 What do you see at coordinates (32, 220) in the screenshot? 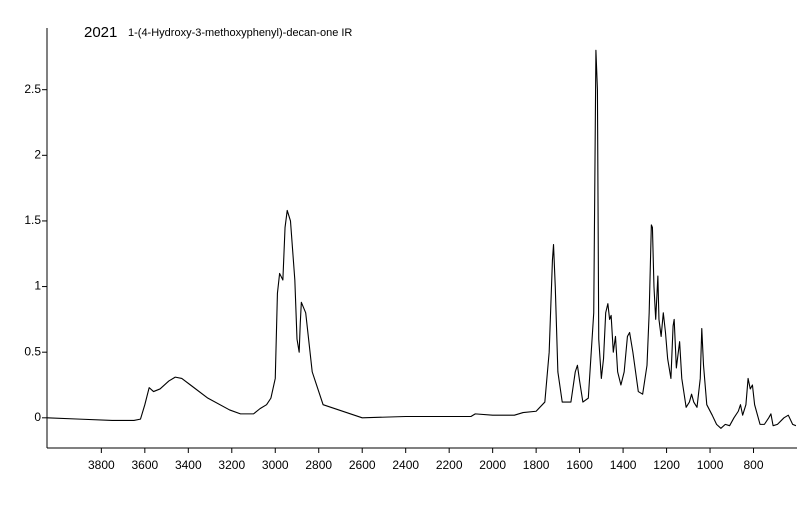
I see `y-tick-label: 1.5` at bounding box center [32, 220].